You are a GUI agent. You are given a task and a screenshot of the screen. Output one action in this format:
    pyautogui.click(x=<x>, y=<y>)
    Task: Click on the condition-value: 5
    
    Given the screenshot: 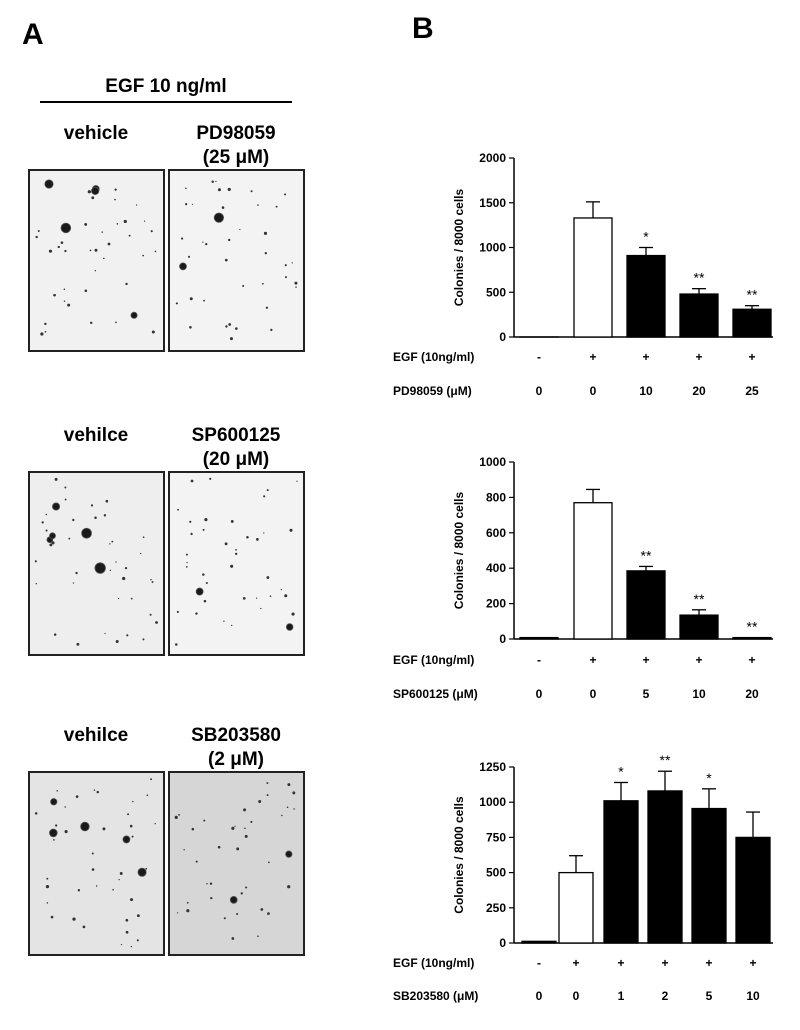 What is the action you would take?
    pyautogui.click(x=646, y=694)
    